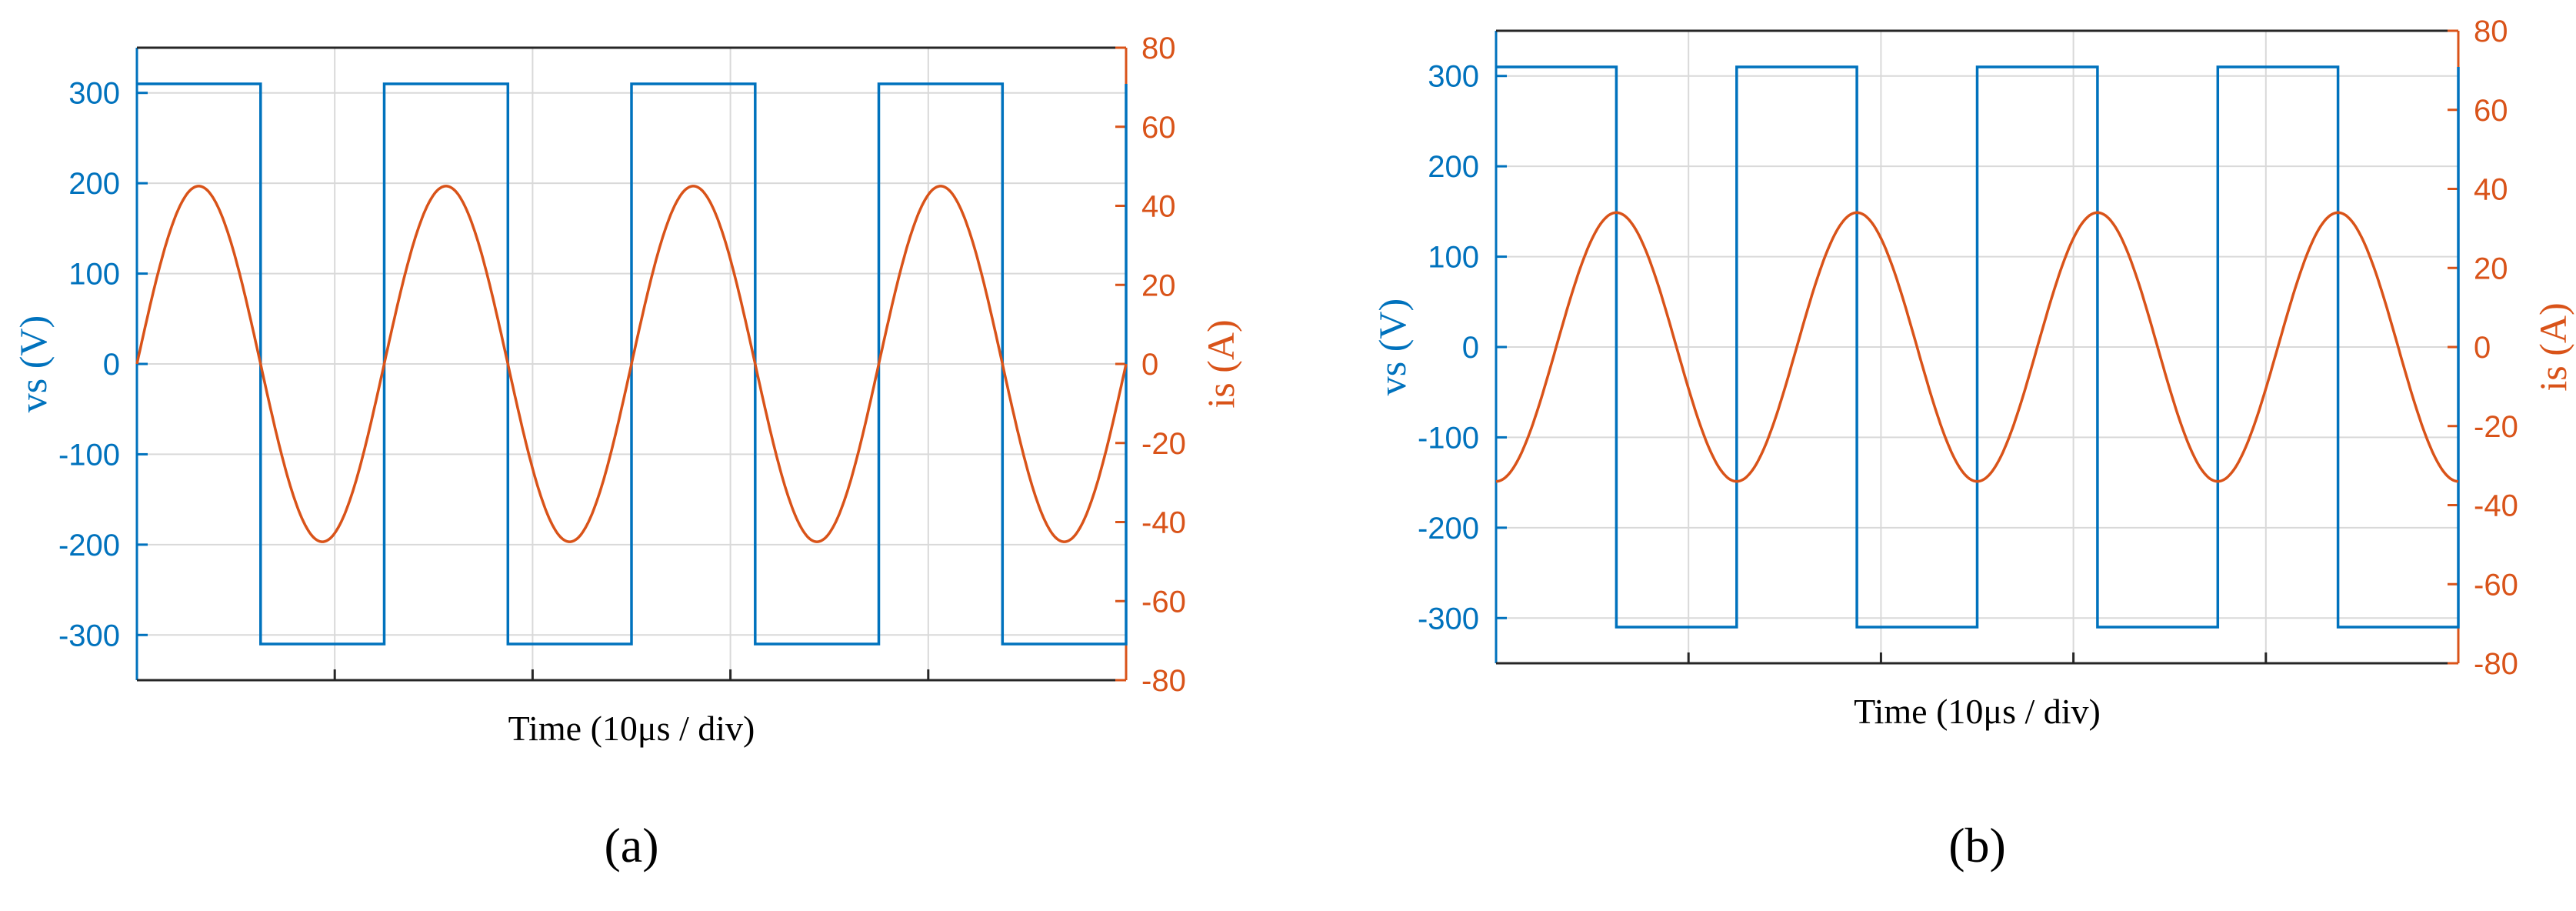 This screenshot has width=2576, height=911. Describe the element at coordinates (1977, 846) in the screenshot. I see `panel-label: (b)` at that location.